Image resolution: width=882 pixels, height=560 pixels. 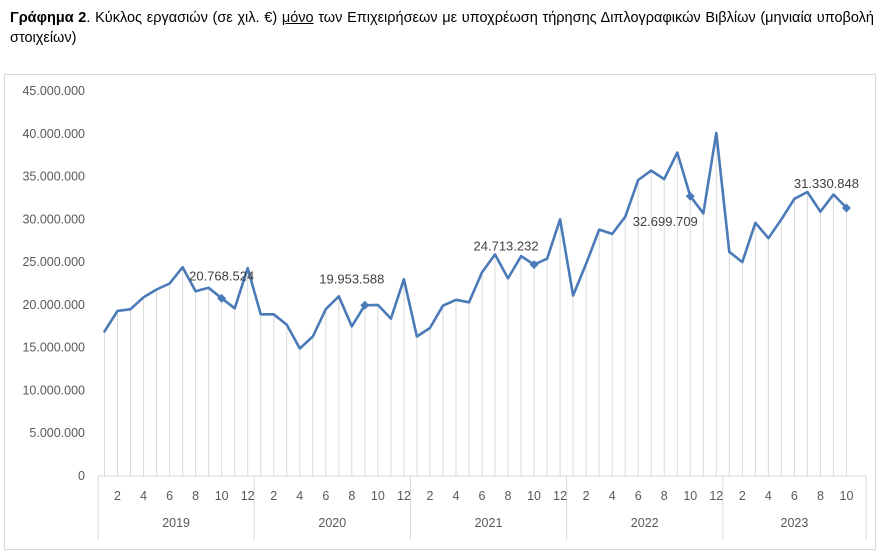 I want to click on y-tick-label: 30.000.000, so click(x=53, y=219).